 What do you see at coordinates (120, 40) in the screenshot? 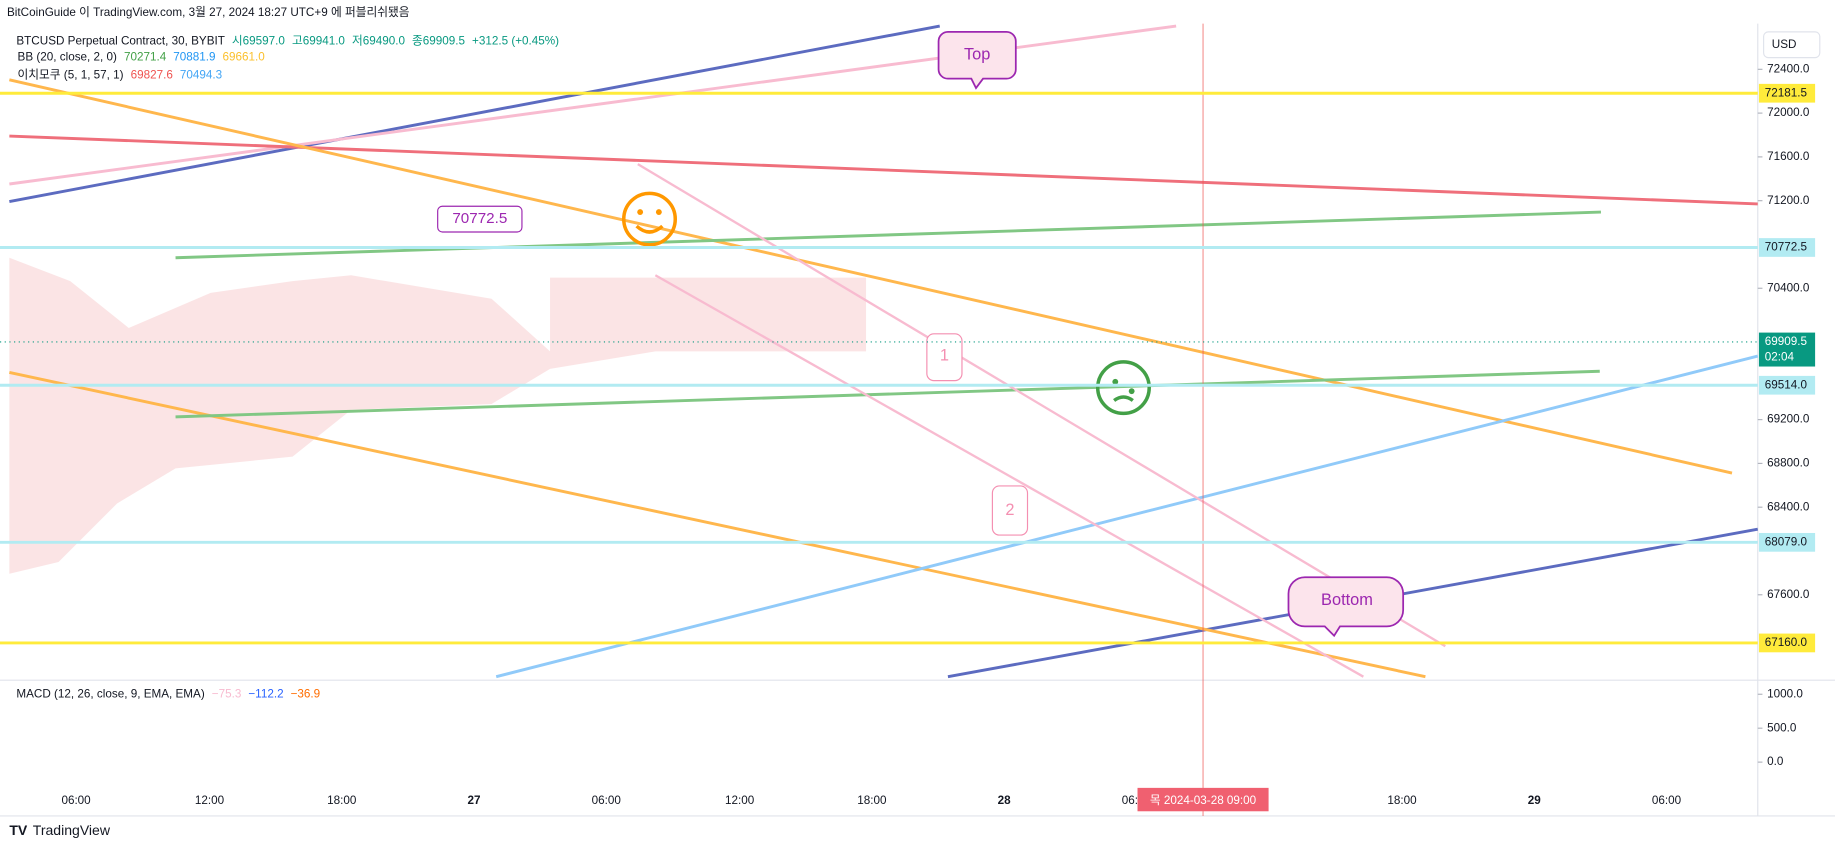
I see `legend-symbol: BTCUSD Perpetual Contract, 30, BYBIT` at bounding box center [120, 40].